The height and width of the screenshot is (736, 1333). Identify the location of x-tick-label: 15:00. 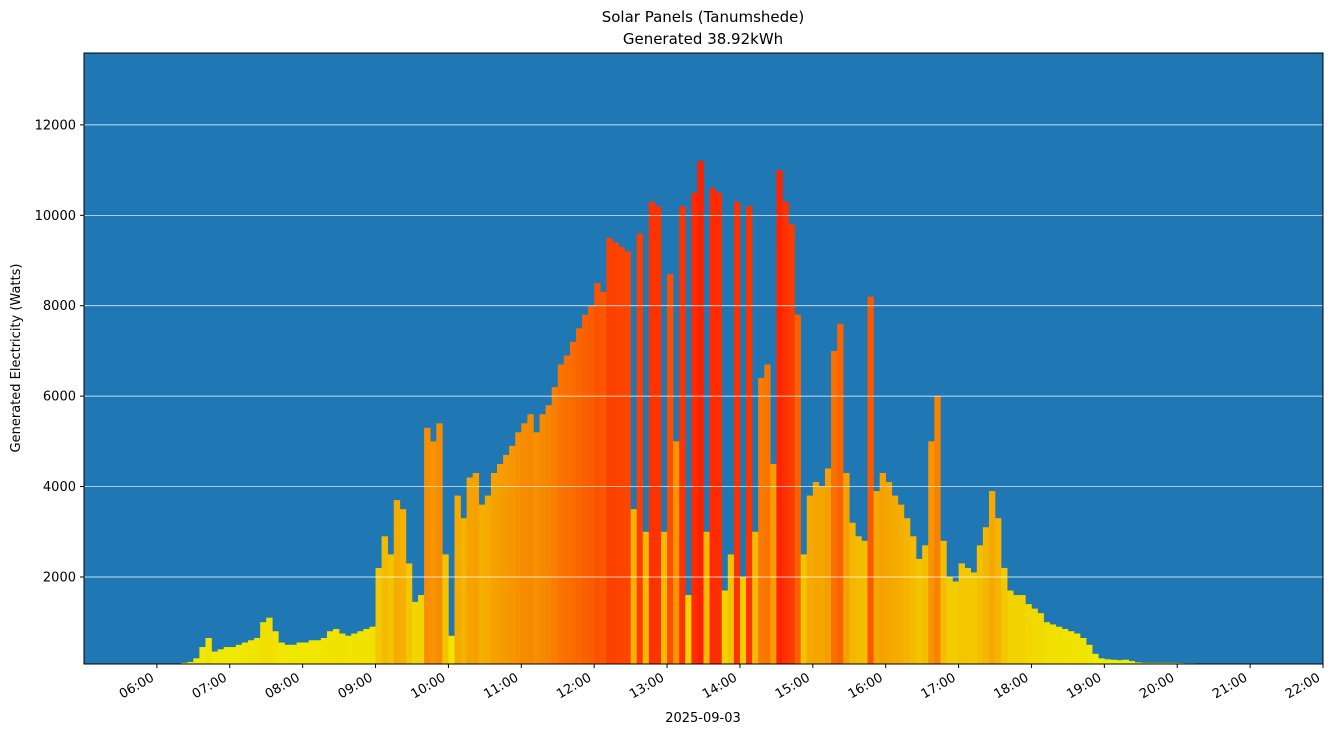
(793, 686).